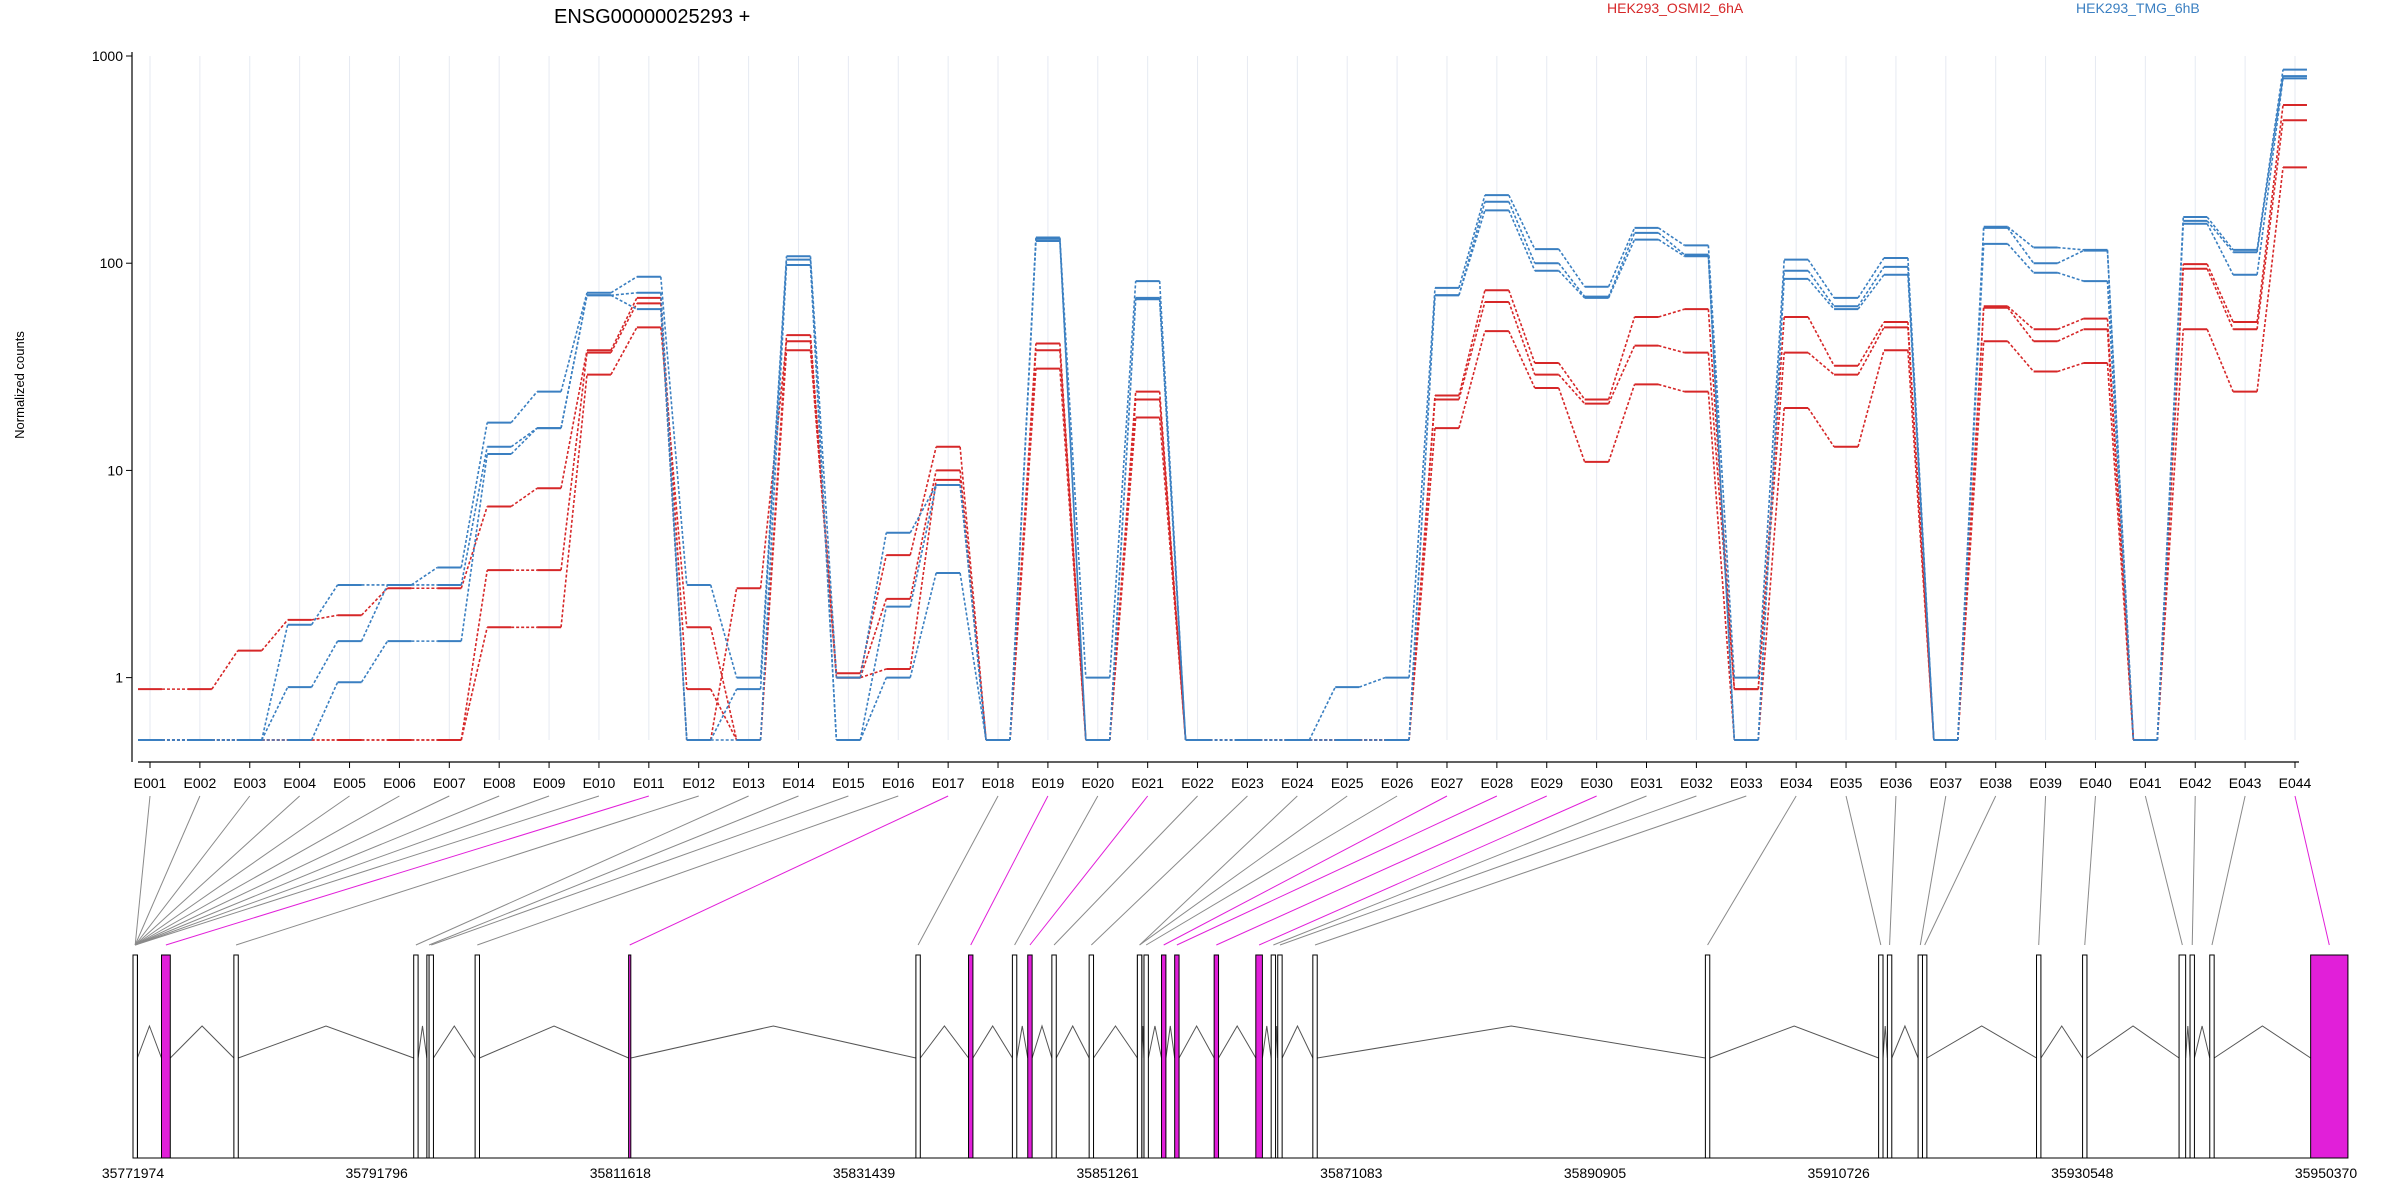  What do you see at coordinates (898, 783) in the screenshot?
I see `x-tick-label: E016` at bounding box center [898, 783].